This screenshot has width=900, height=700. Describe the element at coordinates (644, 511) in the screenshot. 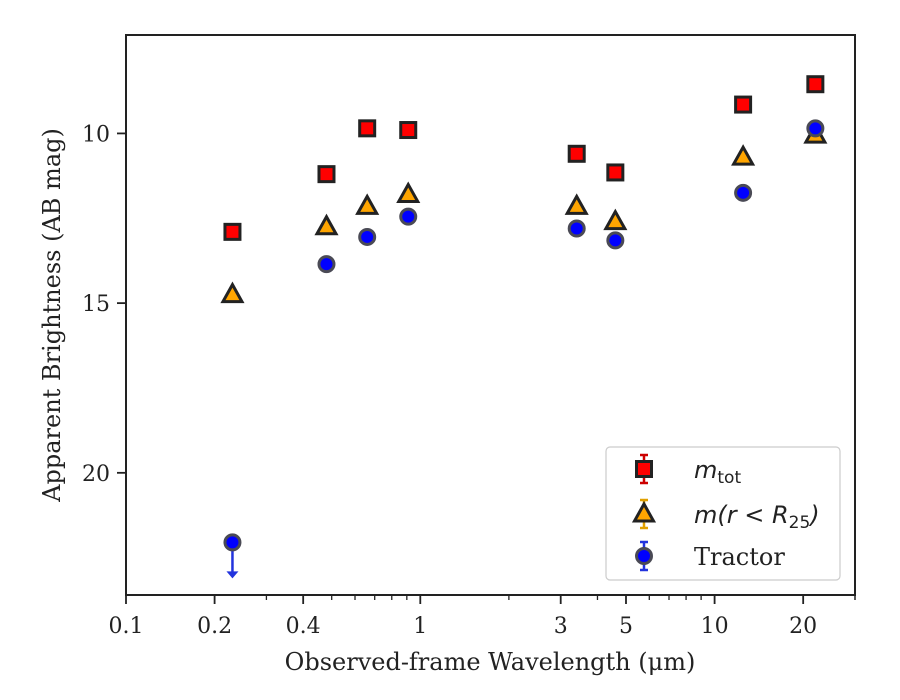

I see `legend-marker-triangle` at that location.